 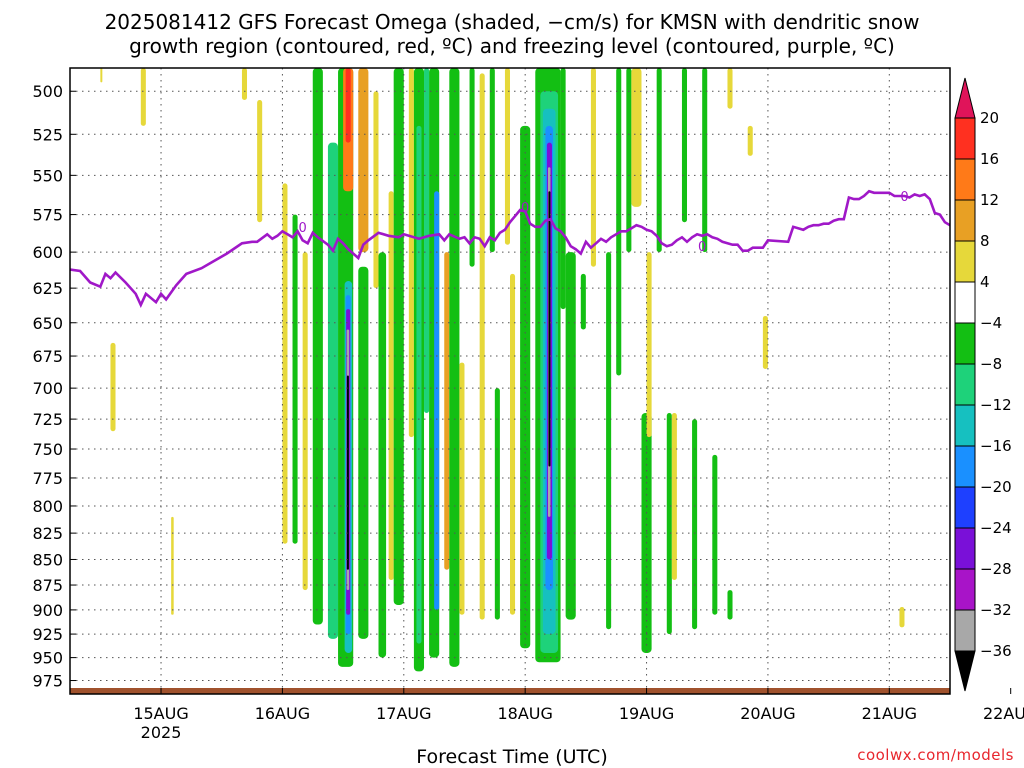 I want to click on colorbar-label: 20, so click(x=989, y=118).